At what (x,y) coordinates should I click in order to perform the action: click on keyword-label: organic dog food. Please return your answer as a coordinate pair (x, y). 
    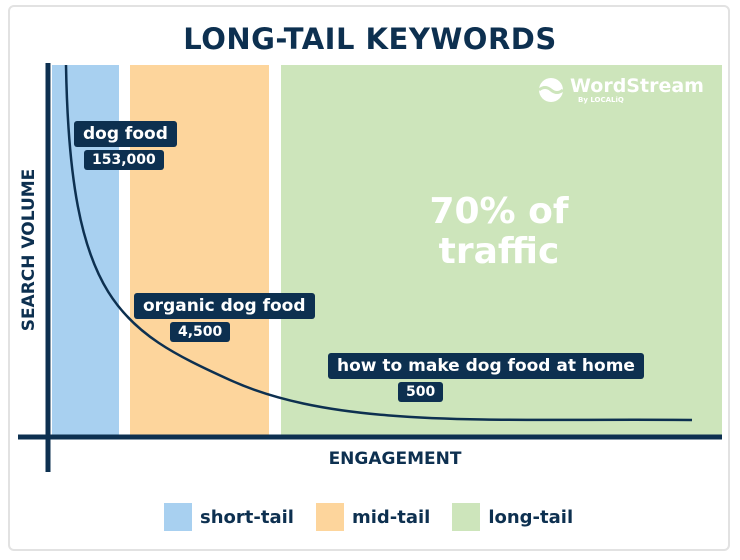
    Looking at the image, I should click on (224, 306).